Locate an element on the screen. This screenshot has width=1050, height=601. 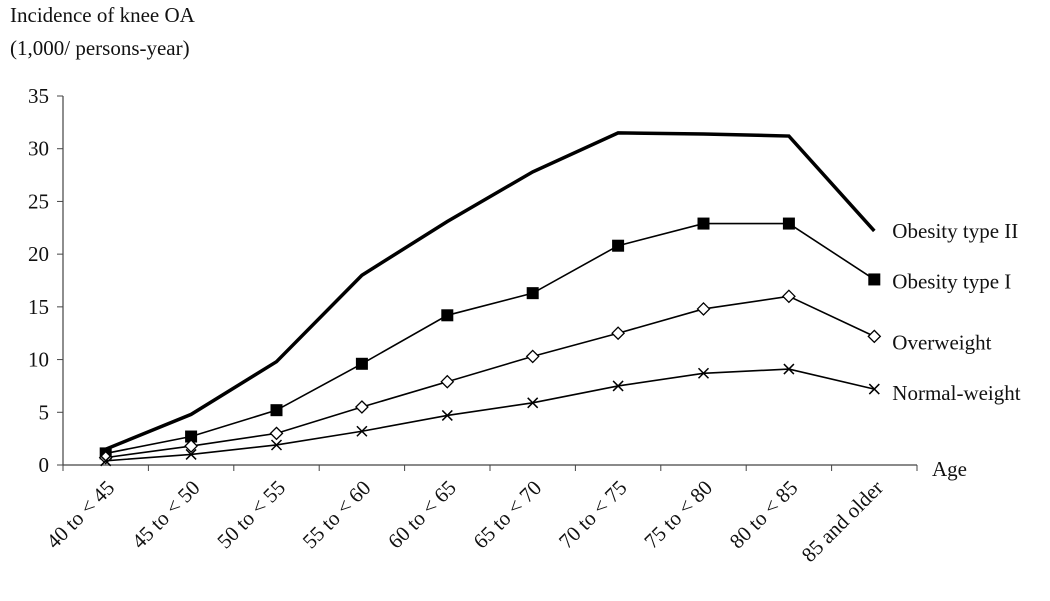
x-tick-label: 65 to < 70 is located at coordinates (507, 515).